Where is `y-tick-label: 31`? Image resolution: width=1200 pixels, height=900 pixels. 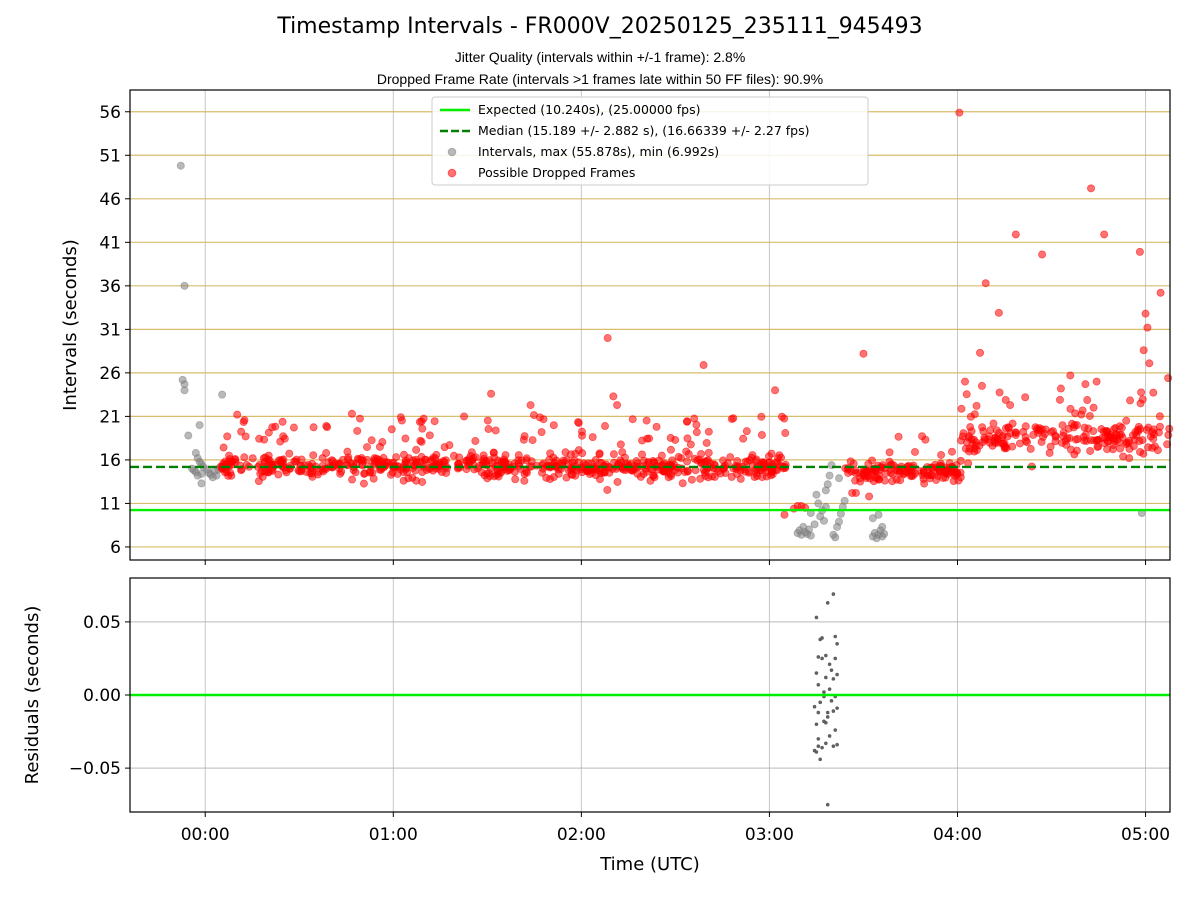 y-tick-label: 31 is located at coordinates (110, 330).